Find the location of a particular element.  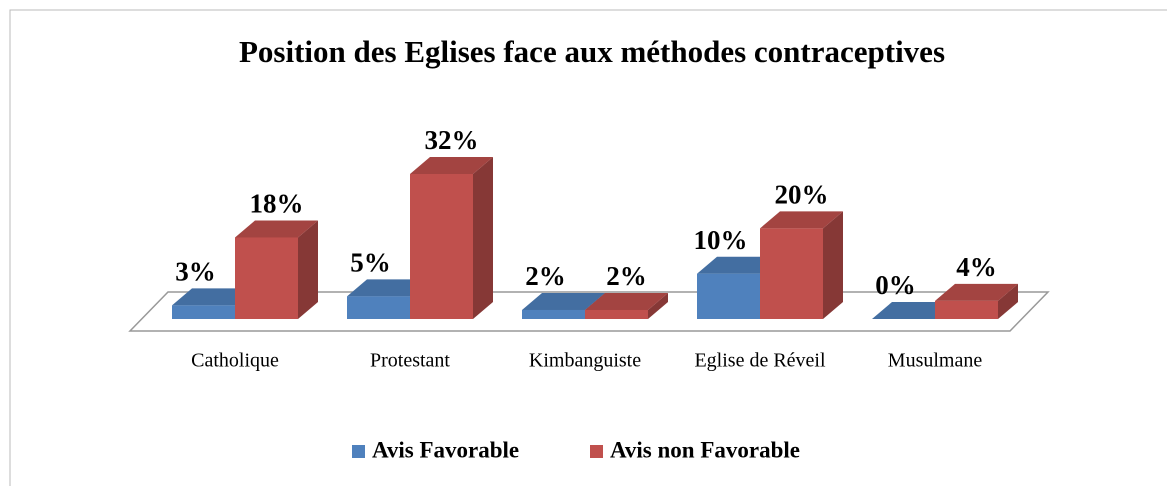

value-label: 3% is located at coordinates (195, 272).